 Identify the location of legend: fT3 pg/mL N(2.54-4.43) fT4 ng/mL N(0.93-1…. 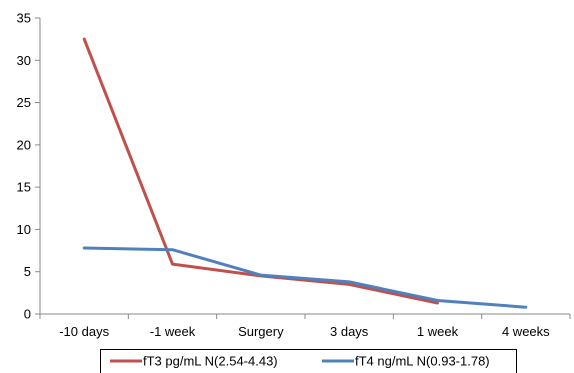
(308, 361).